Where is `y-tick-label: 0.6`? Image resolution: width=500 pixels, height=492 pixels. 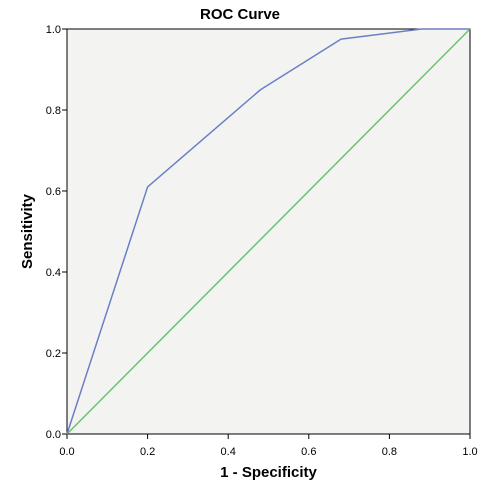 y-tick-label: 0.6 is located at coordinates (53, 192).